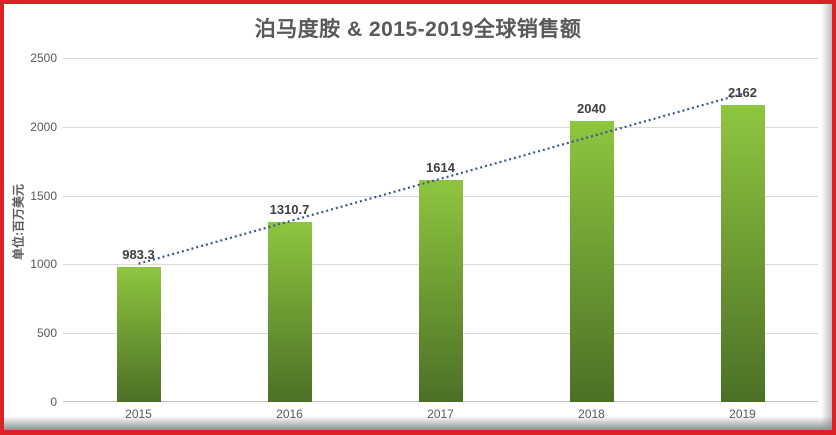 Image resolution: width=836 pixels, height=435 pixels. Describe the element at coordinates (742, 414) in the screenshot. I see `x-axis-label: 2019` at that location.